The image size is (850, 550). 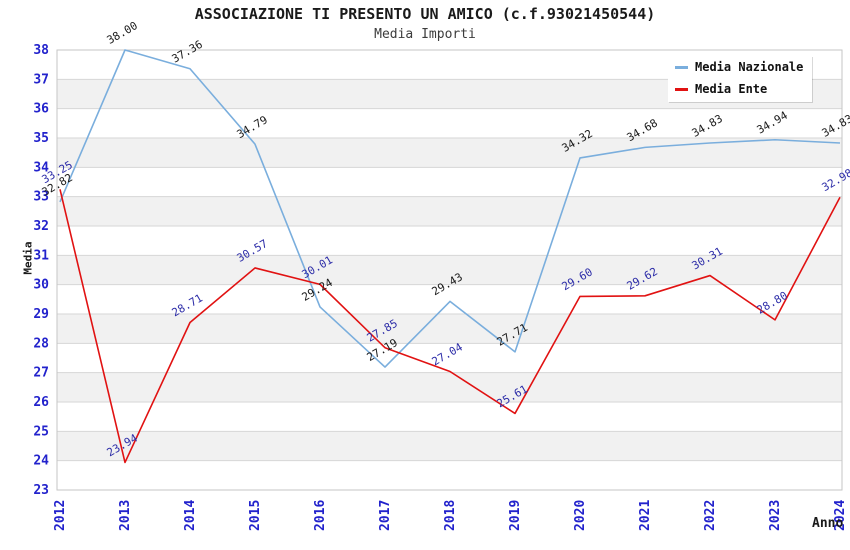 I want to click on x-tick-label: 2019, so click(x=515, y=515).